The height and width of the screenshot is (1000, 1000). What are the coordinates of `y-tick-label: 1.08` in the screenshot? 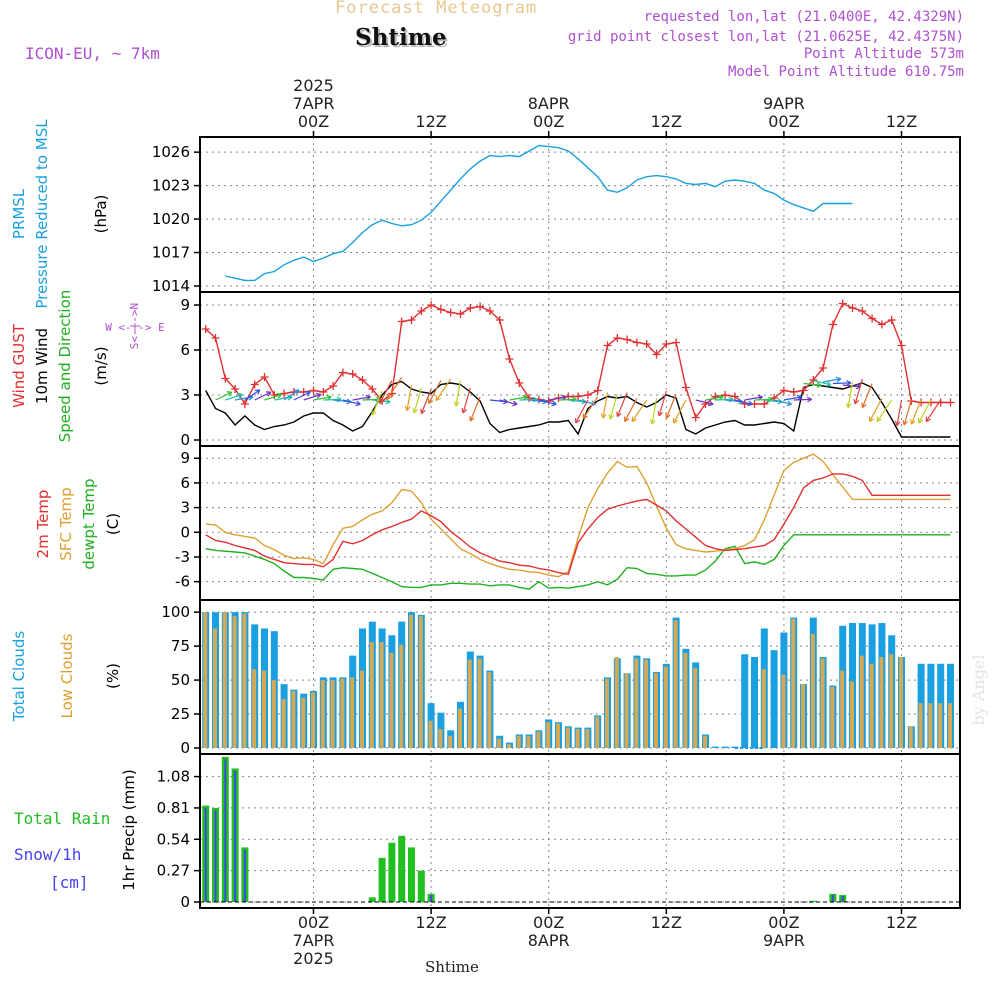 It's located at (173, 777).